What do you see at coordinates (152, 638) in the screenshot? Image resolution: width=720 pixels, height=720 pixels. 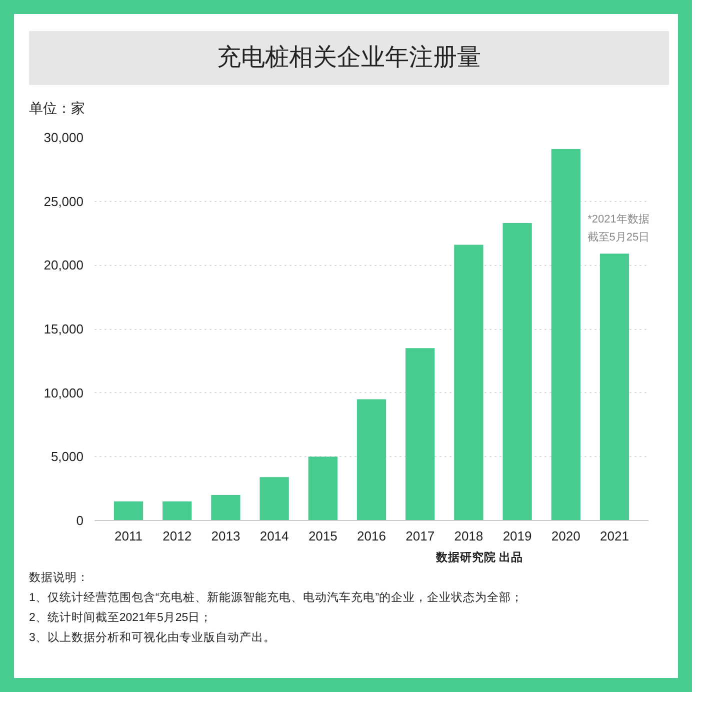 I see `text: 3、以上数据分析和可视化由专业版自动产出。` at bounding box center [152, 638].